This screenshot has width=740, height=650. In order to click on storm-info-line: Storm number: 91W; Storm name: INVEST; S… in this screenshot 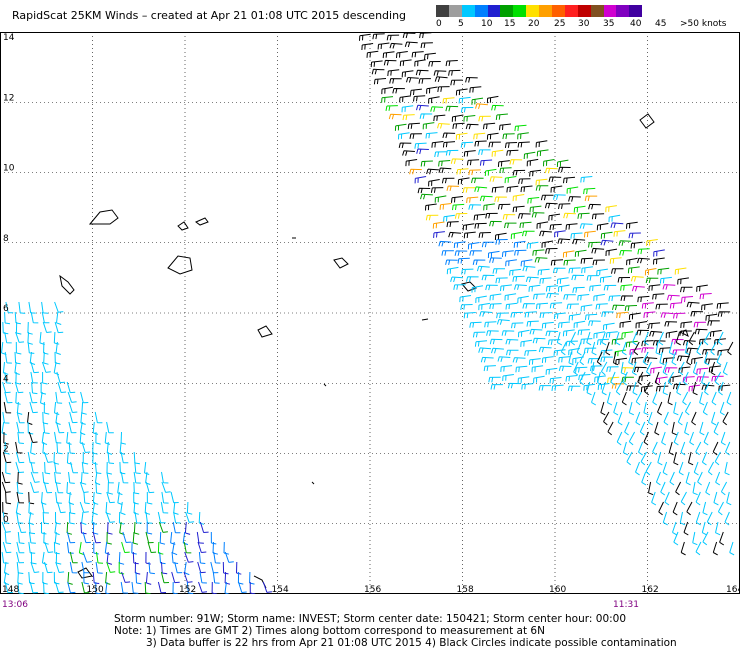, I will do `click(370, 619)`.